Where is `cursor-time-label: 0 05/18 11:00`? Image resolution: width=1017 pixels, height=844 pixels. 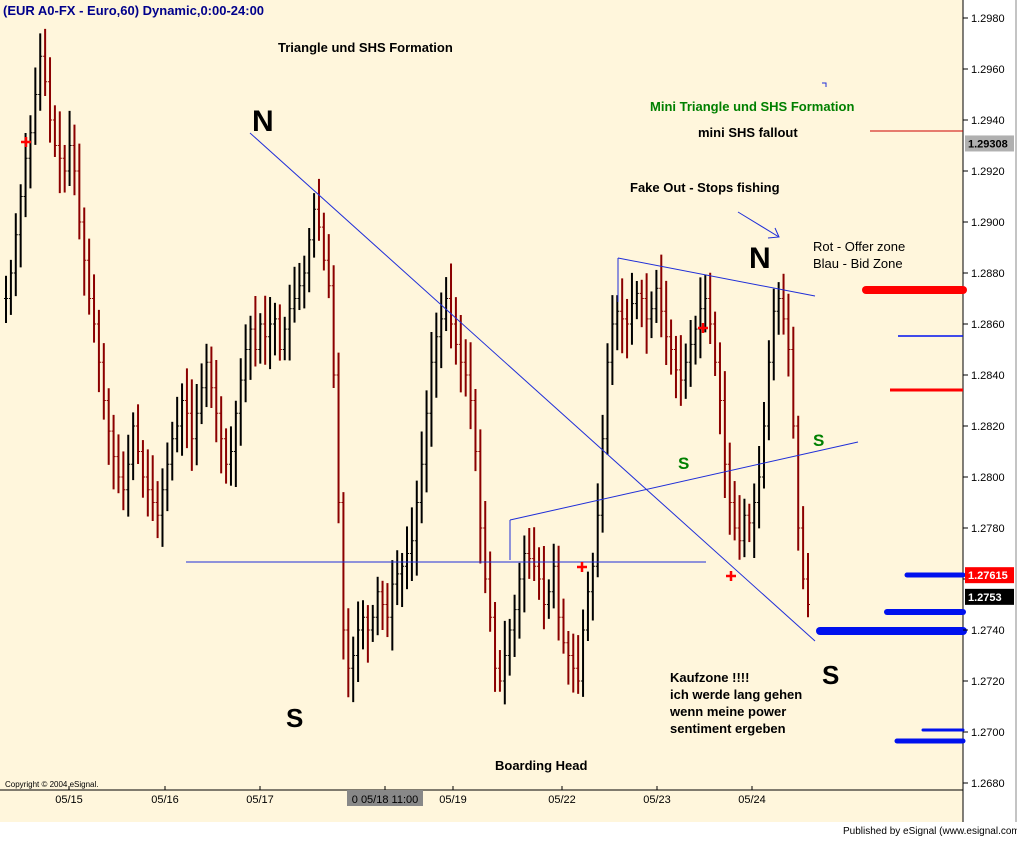 cursor-time-label: 0 05/18 11:00 is located at coordinates (385, 800).